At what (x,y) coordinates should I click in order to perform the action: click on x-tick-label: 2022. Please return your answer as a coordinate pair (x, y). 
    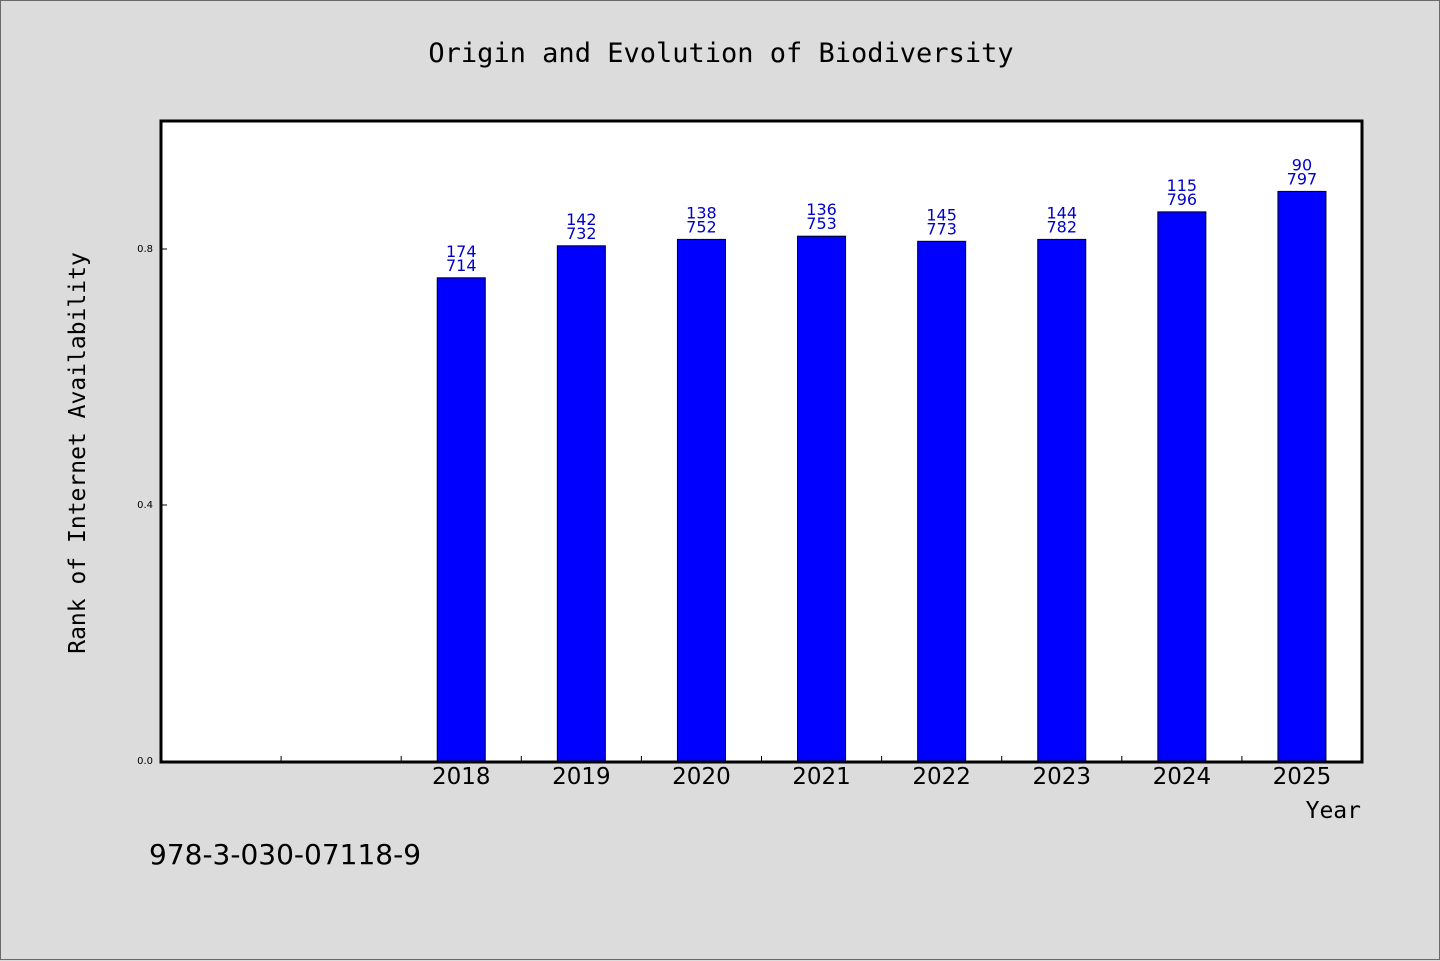
    Looking at the image, I should click on (941, 777).